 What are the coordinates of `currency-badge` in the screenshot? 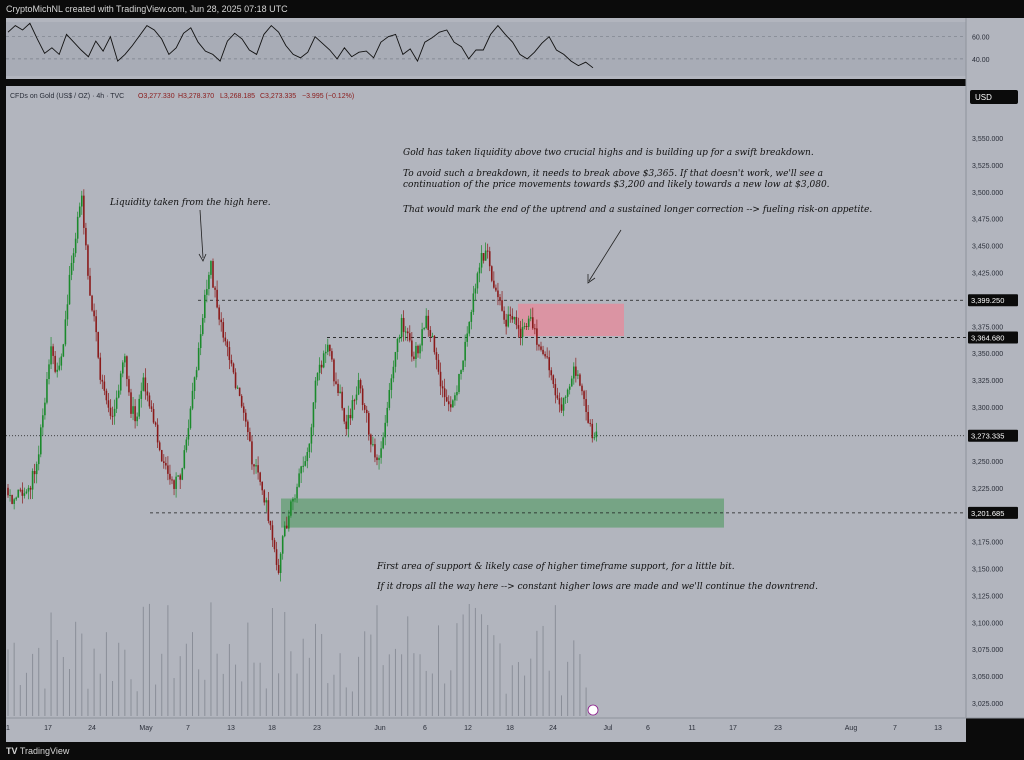 It's located at (994, 97).